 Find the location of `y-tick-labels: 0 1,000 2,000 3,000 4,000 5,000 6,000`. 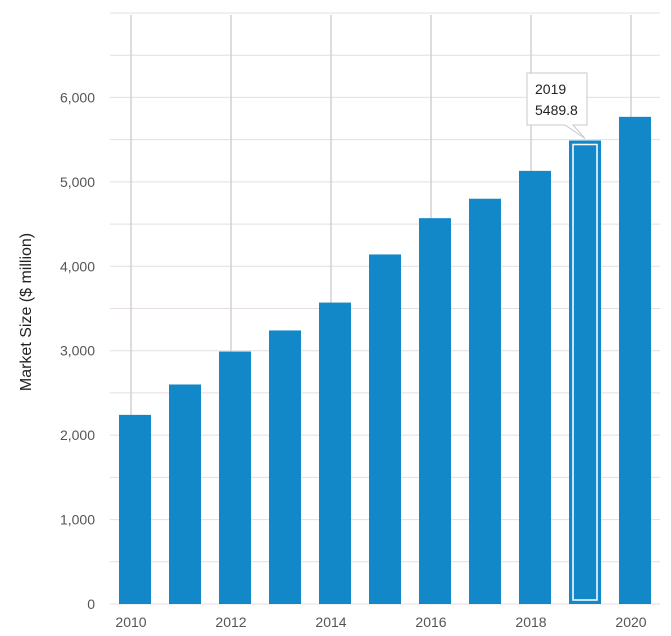

y-tick-labels: 0 1,000 2,000 3,000 4,000 5,000 6,000 is located at coordinates (77, 350).